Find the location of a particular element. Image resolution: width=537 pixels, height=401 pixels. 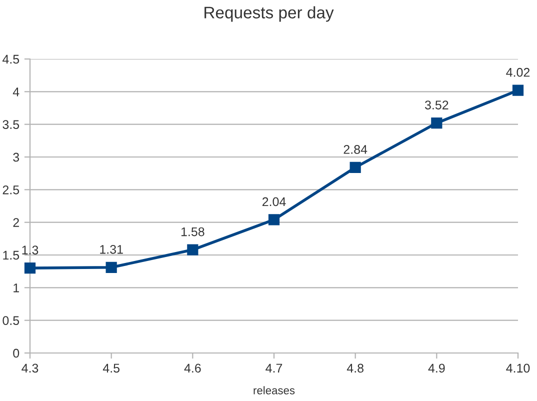

y-tick-label: 2.5 is located at coordinates (11, 189).